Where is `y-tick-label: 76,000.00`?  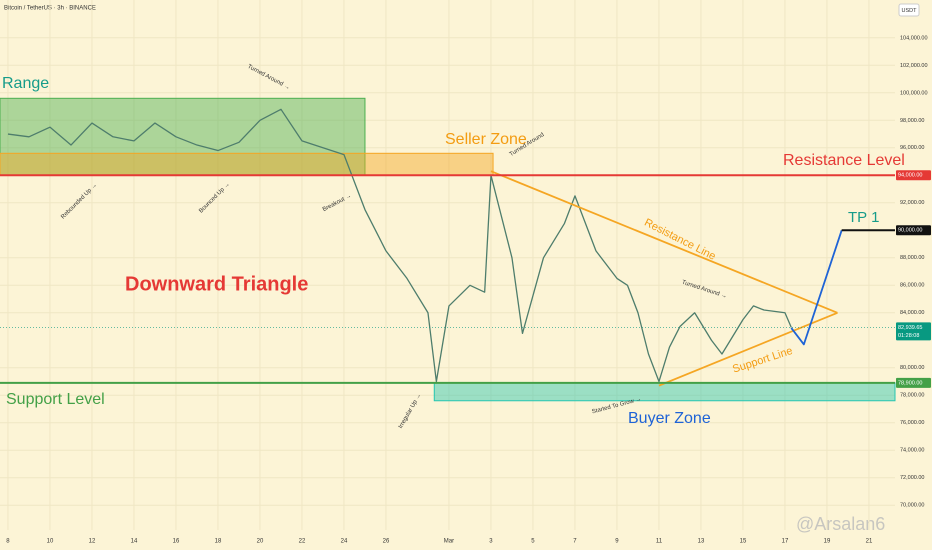 y-tick-label: 76,000.00 is located at coordinates (912, 423).